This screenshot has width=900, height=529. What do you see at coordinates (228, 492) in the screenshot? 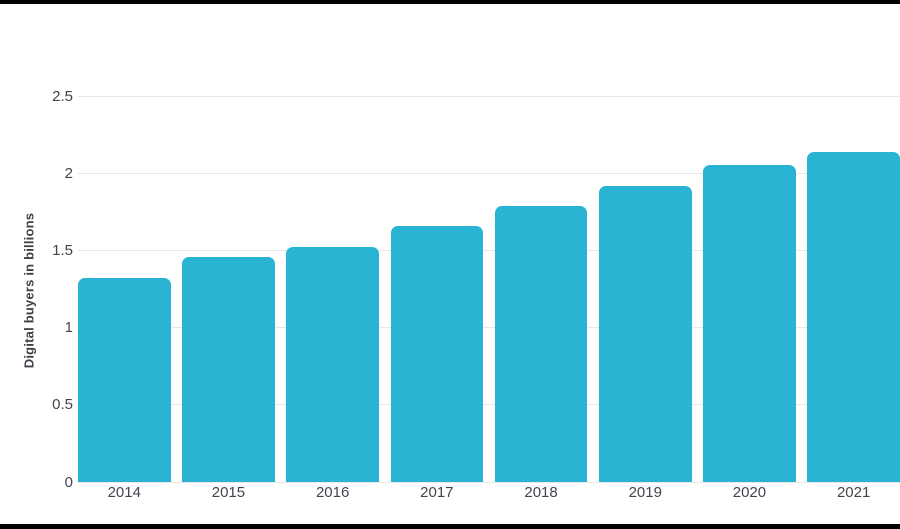
I see `x-tick-label-2015: 2015` at bounding box center [228, 492].